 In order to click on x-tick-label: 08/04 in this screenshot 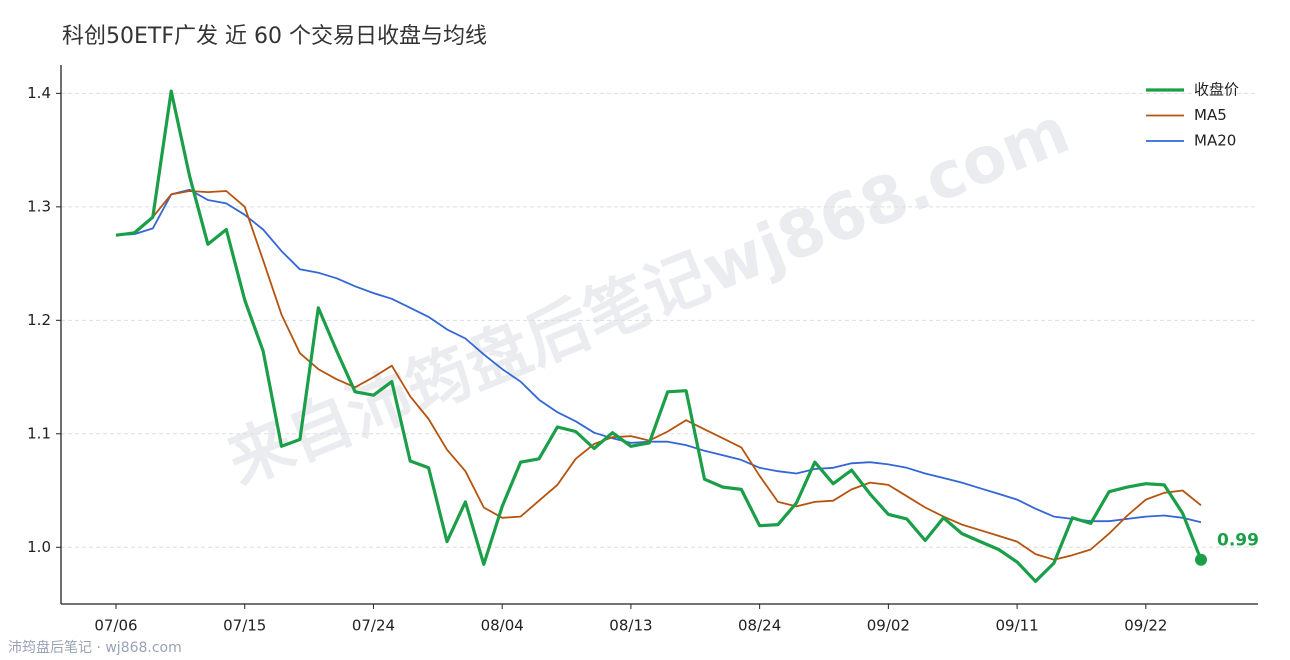, I will do `click(502, 626)`.